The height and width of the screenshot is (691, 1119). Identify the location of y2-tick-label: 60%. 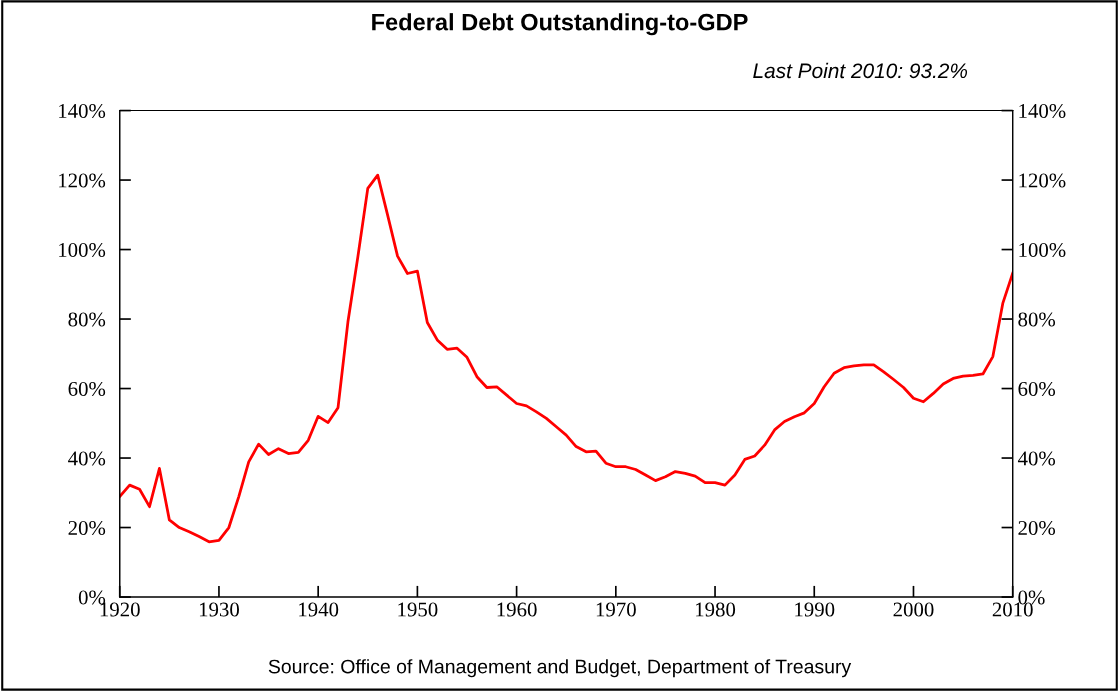
(1037, 389).